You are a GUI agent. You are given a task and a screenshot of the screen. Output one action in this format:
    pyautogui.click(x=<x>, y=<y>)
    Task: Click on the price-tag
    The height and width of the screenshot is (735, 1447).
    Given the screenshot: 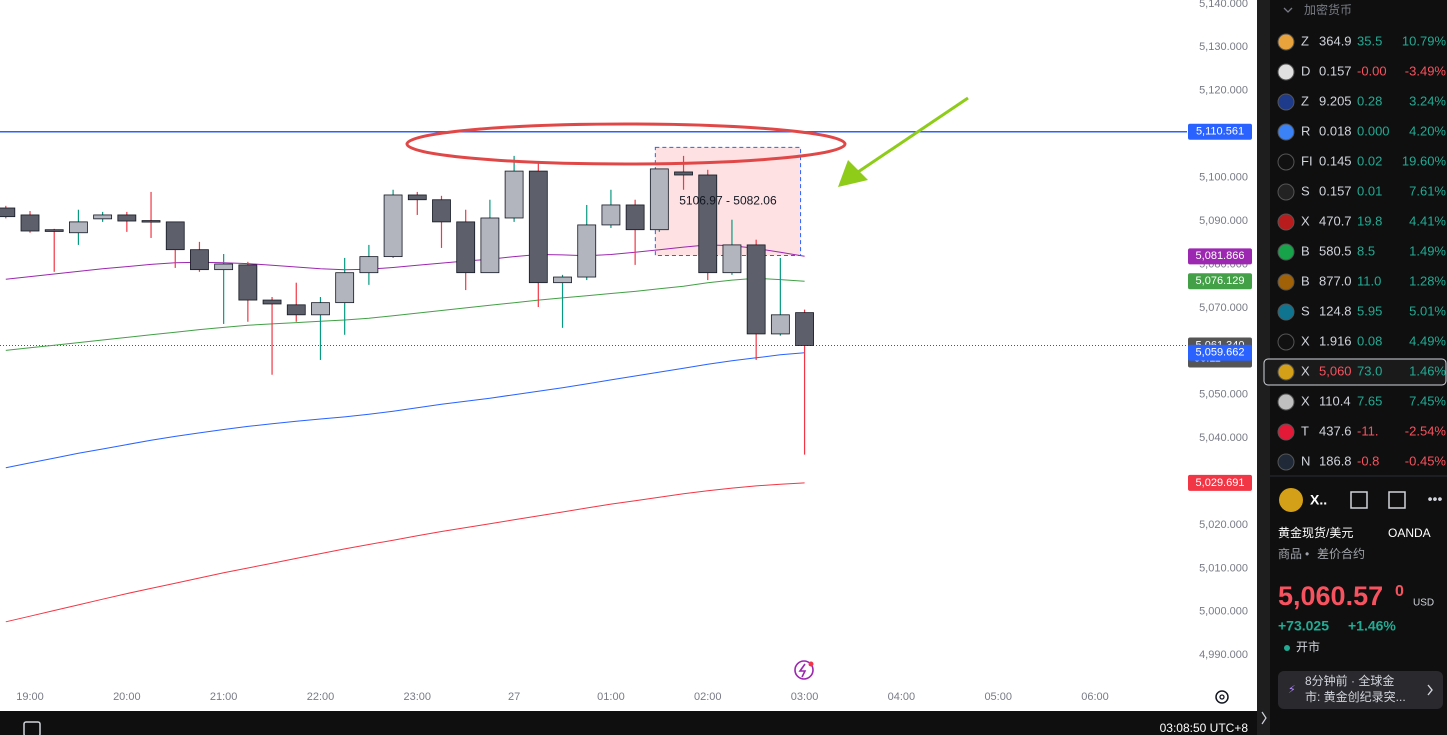 What is the action you would take?
    pyautogui.click(x=1220, y=281)
    